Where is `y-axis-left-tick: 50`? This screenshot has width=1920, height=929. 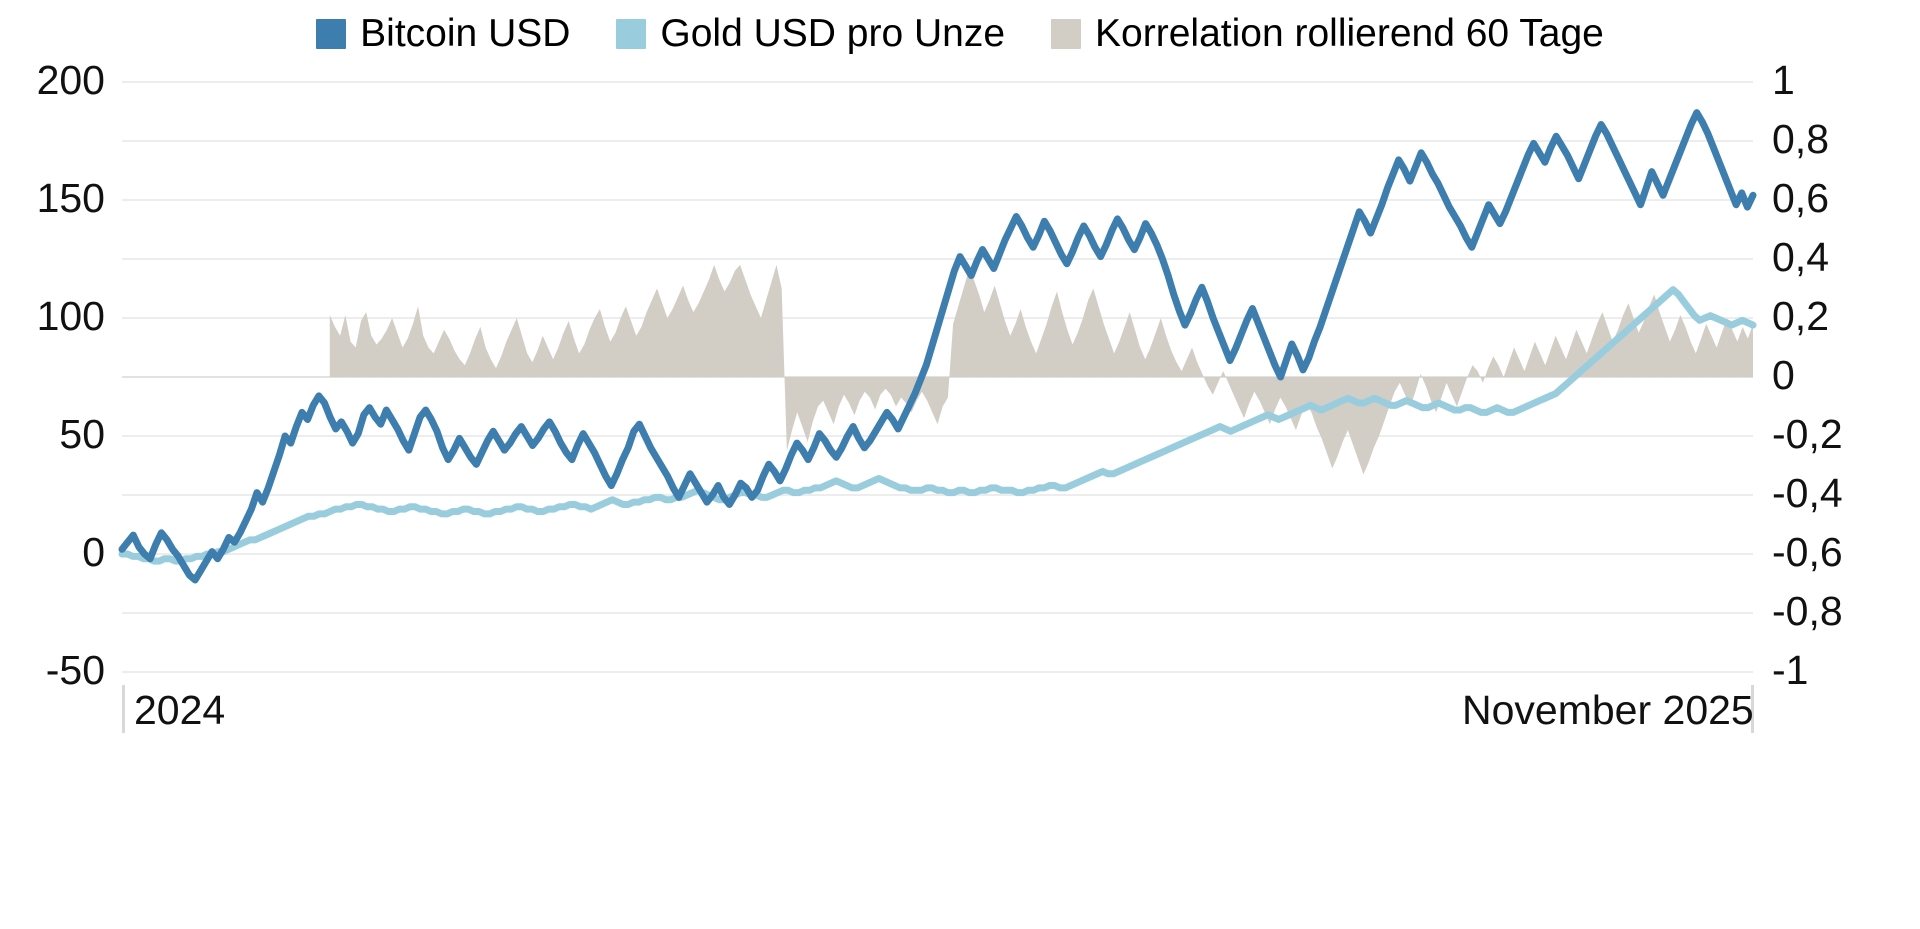 y-axis-left-tick: 50 is located at coordinates (82, 434).